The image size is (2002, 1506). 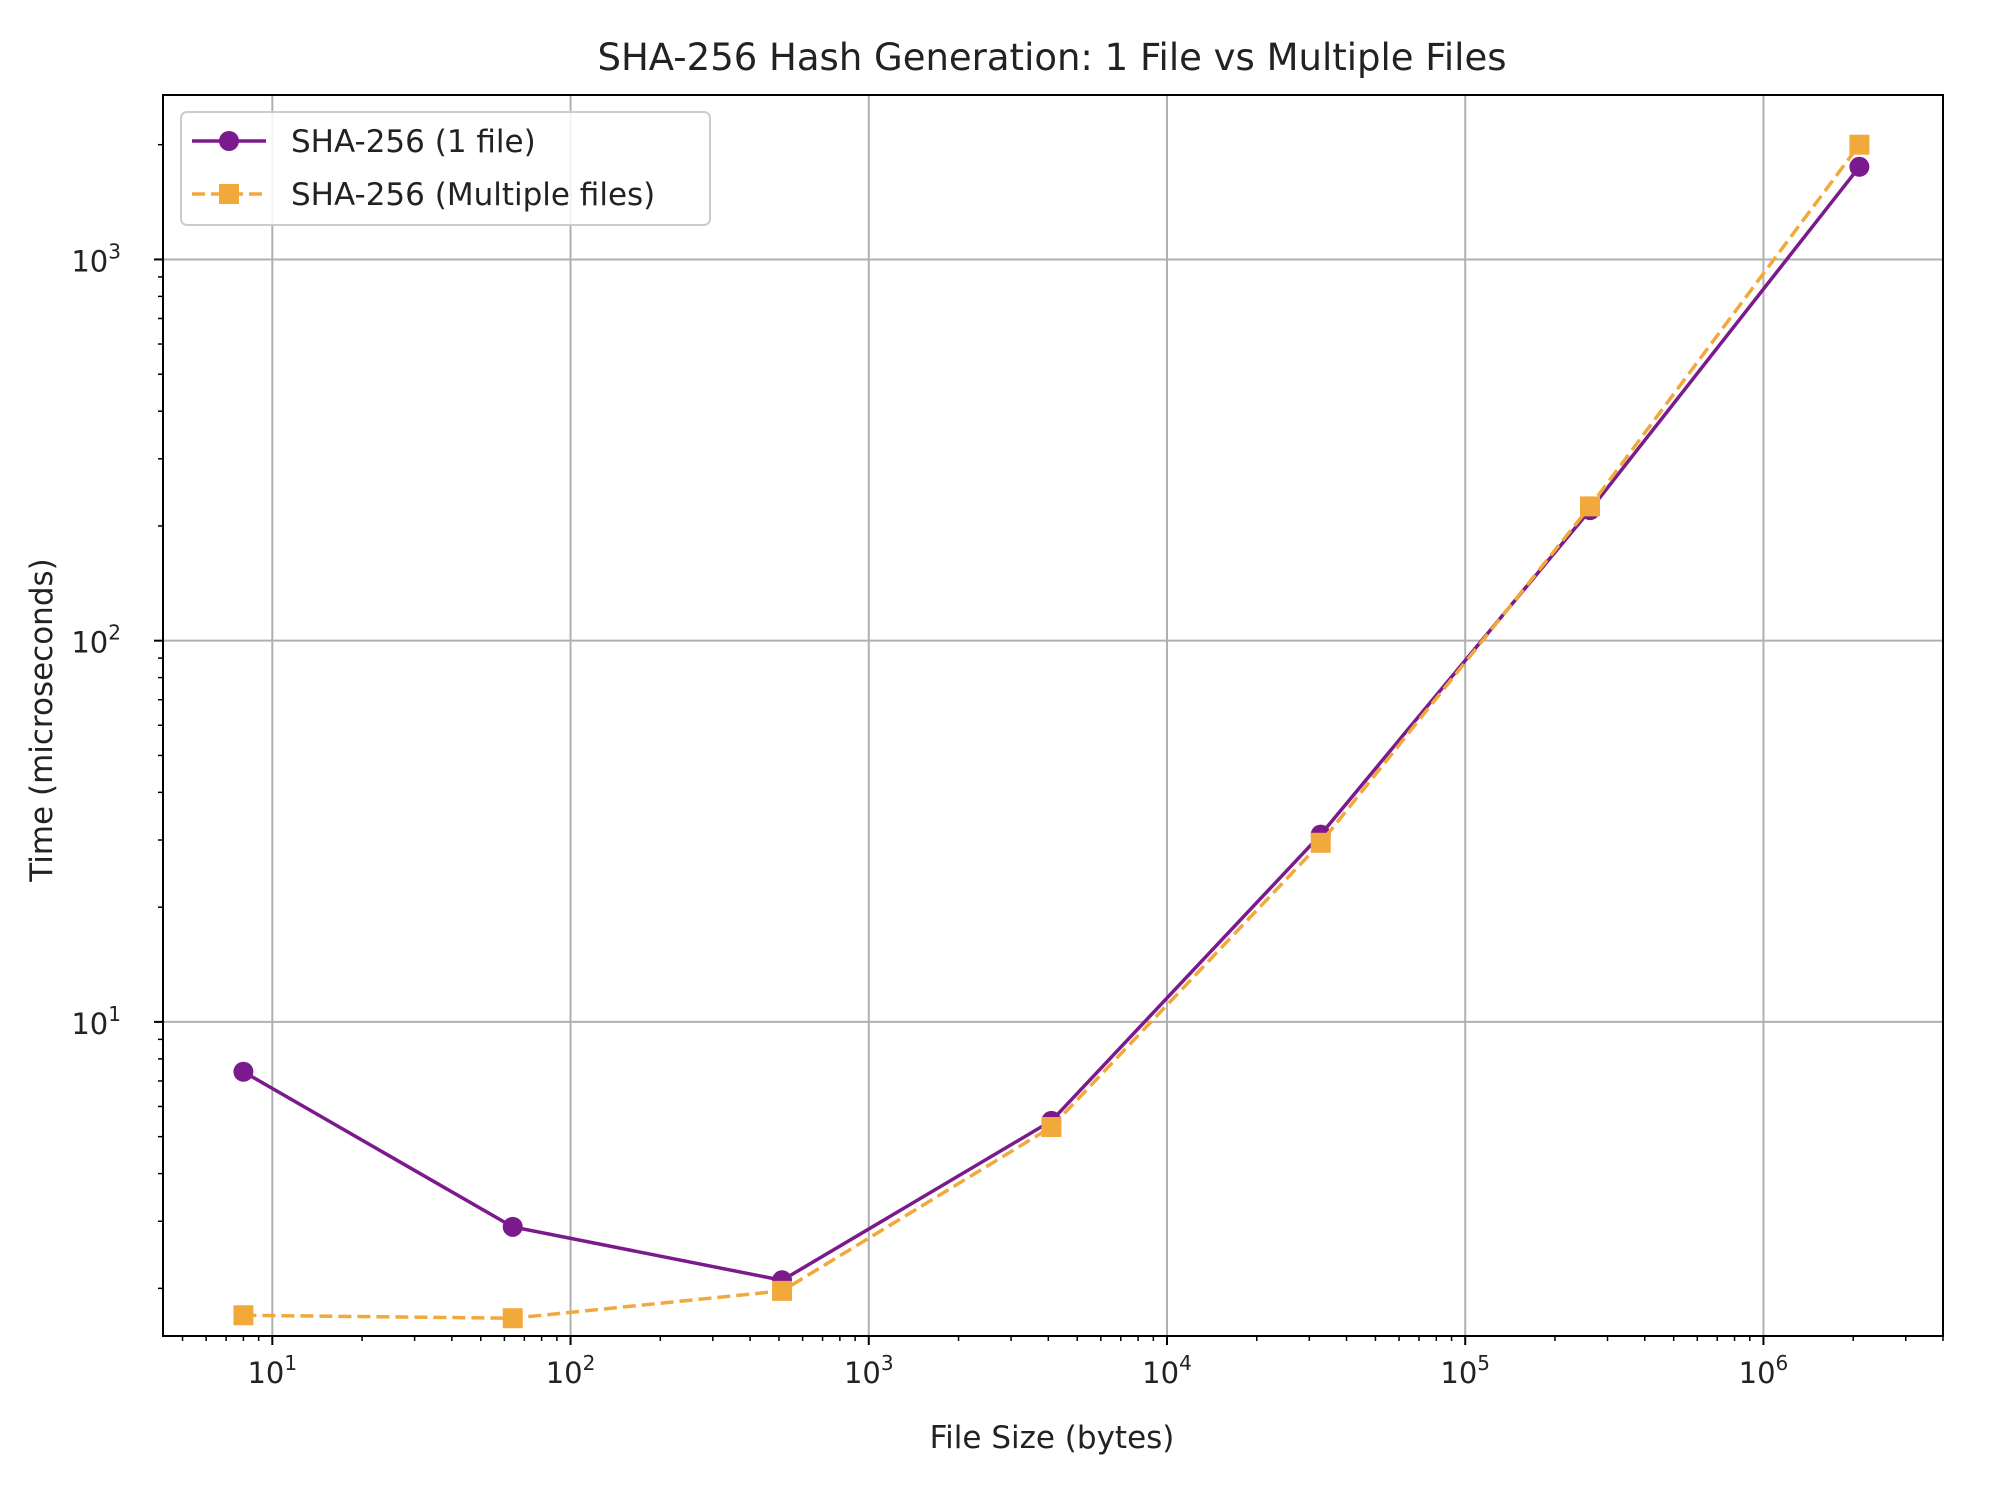 I want to click on x-tick-label: 10⁶, so click(x=1764, y=1370).